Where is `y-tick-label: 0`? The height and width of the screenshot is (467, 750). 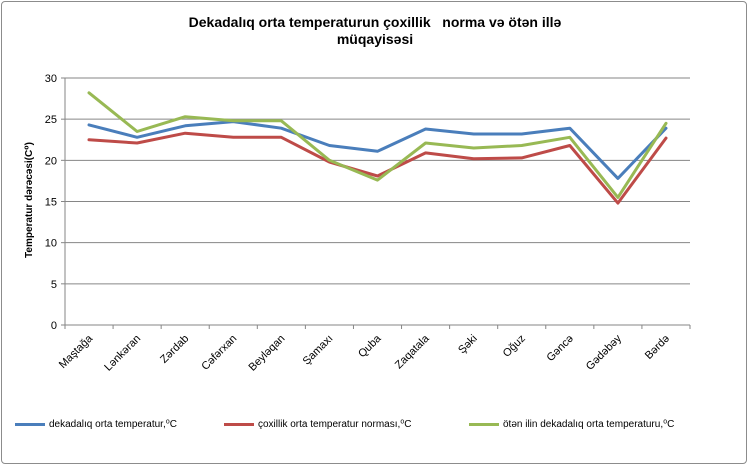
y-tick-label: 0 is located at coordinates (54, 326).